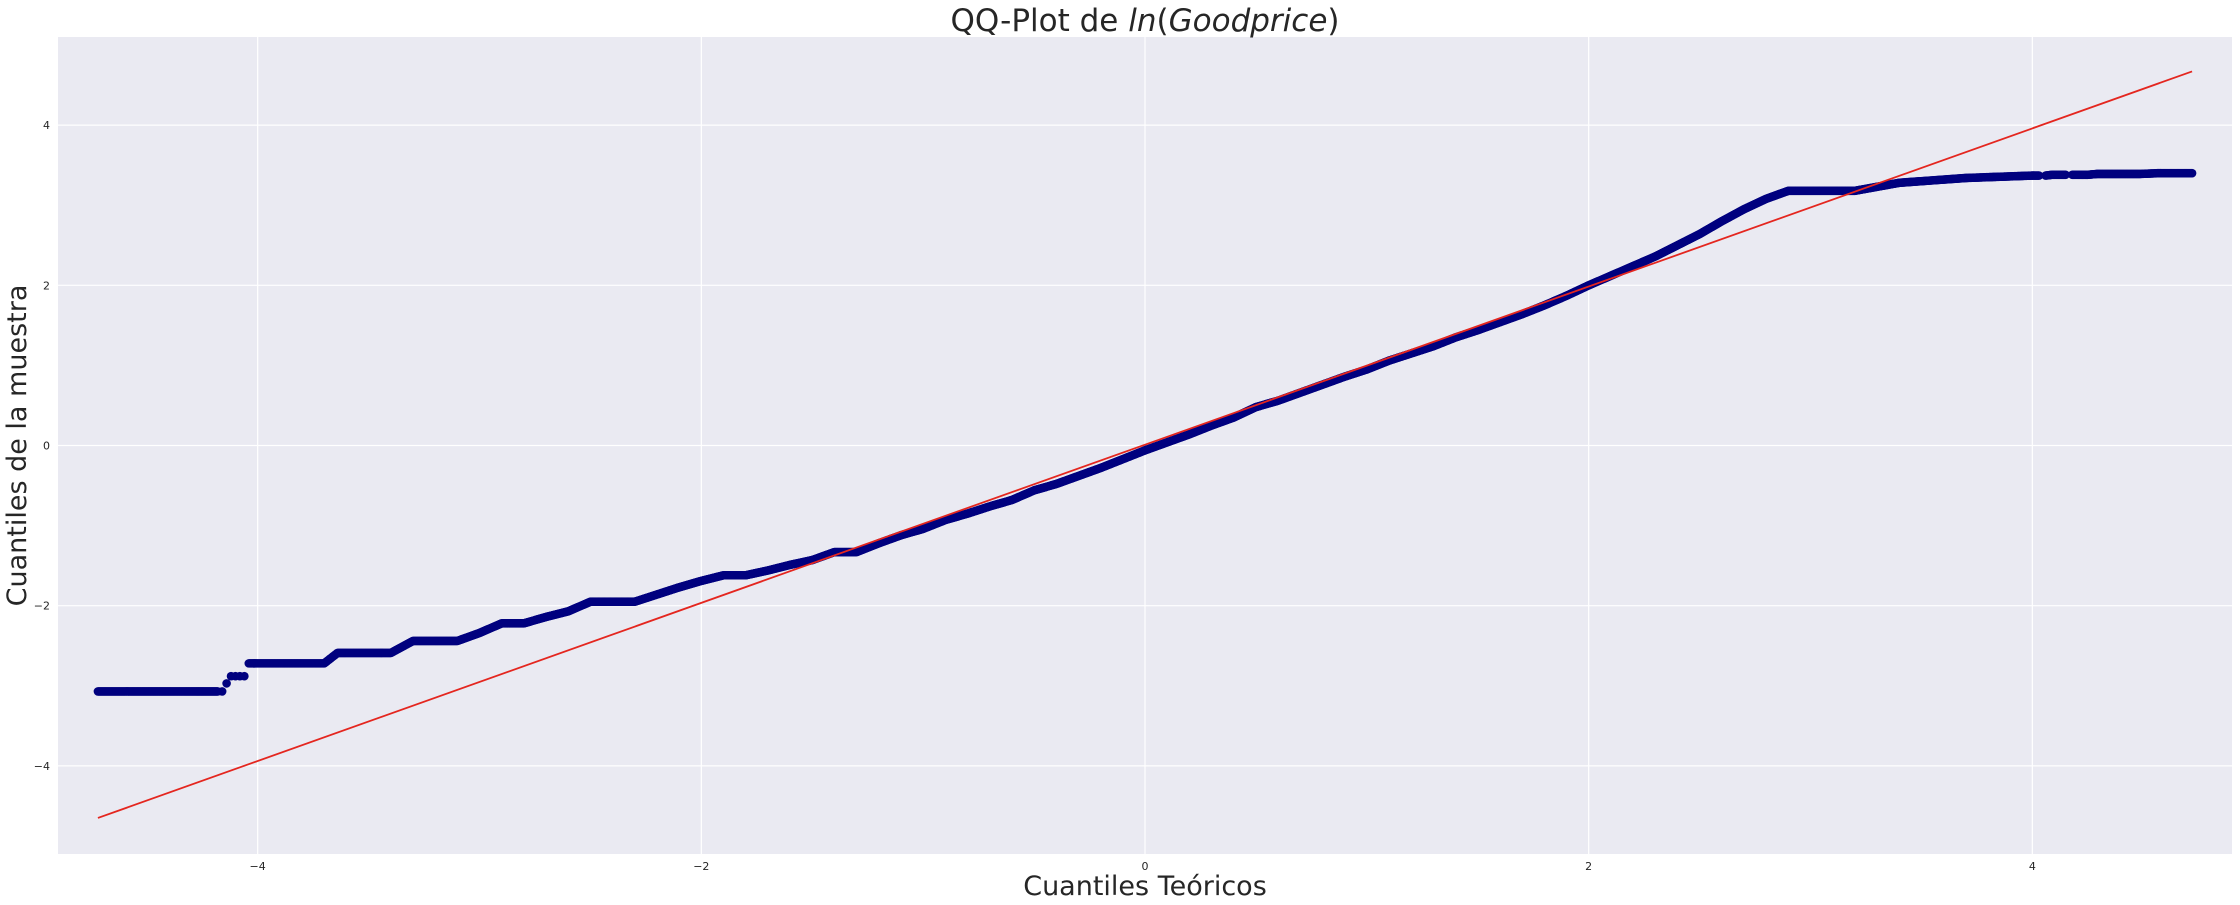 The image size is (2240, 905). Describe the element at coordinates (46, 446) in the screenshot. I see `y-tick-label: 0` at that location.